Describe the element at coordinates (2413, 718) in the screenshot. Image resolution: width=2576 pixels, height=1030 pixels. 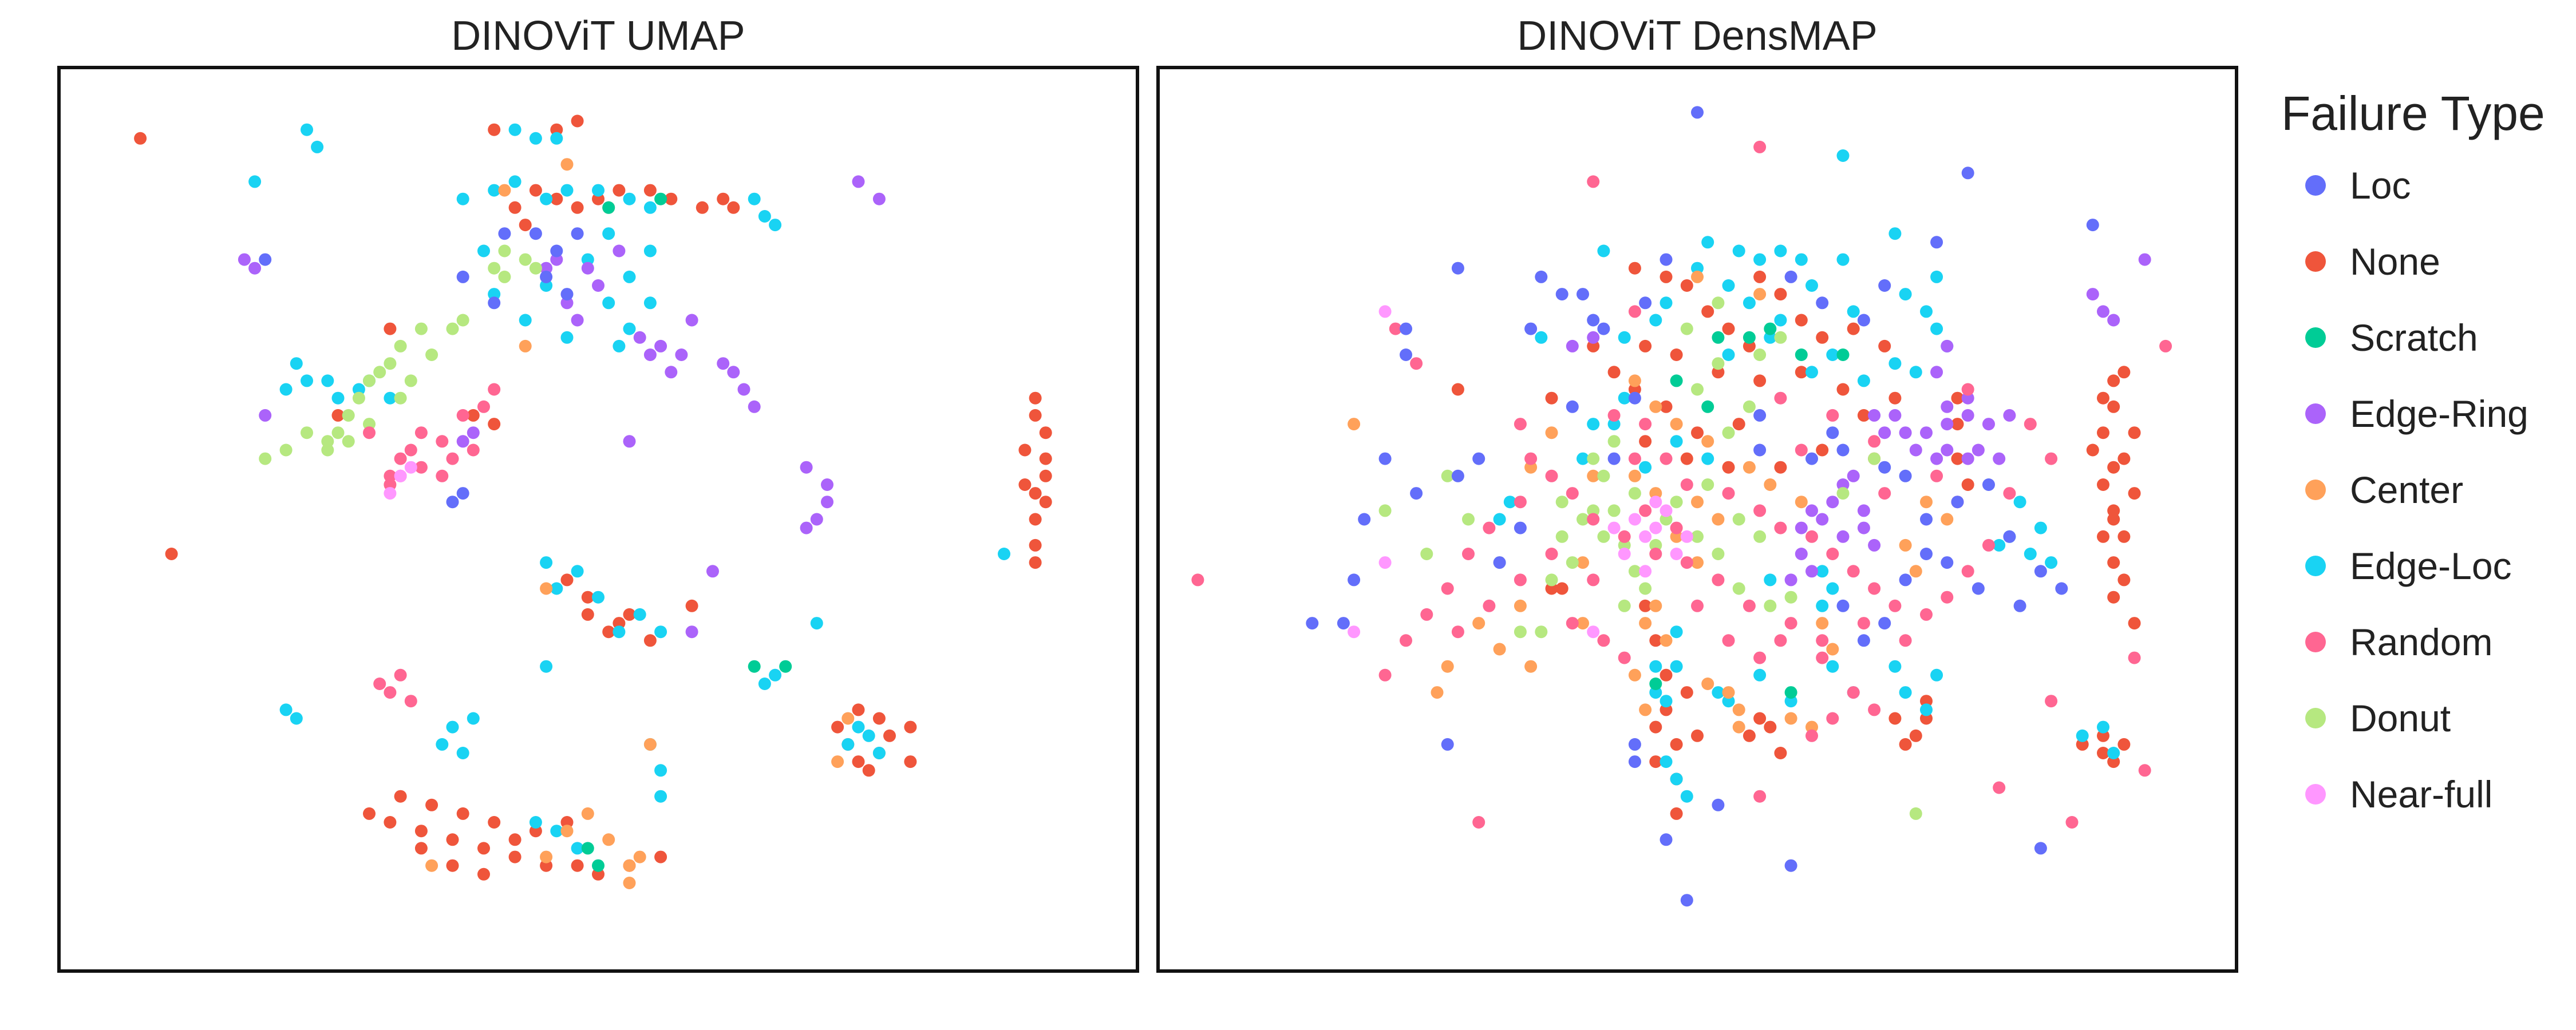
I see `legend-item-donut: Donut` at that location.